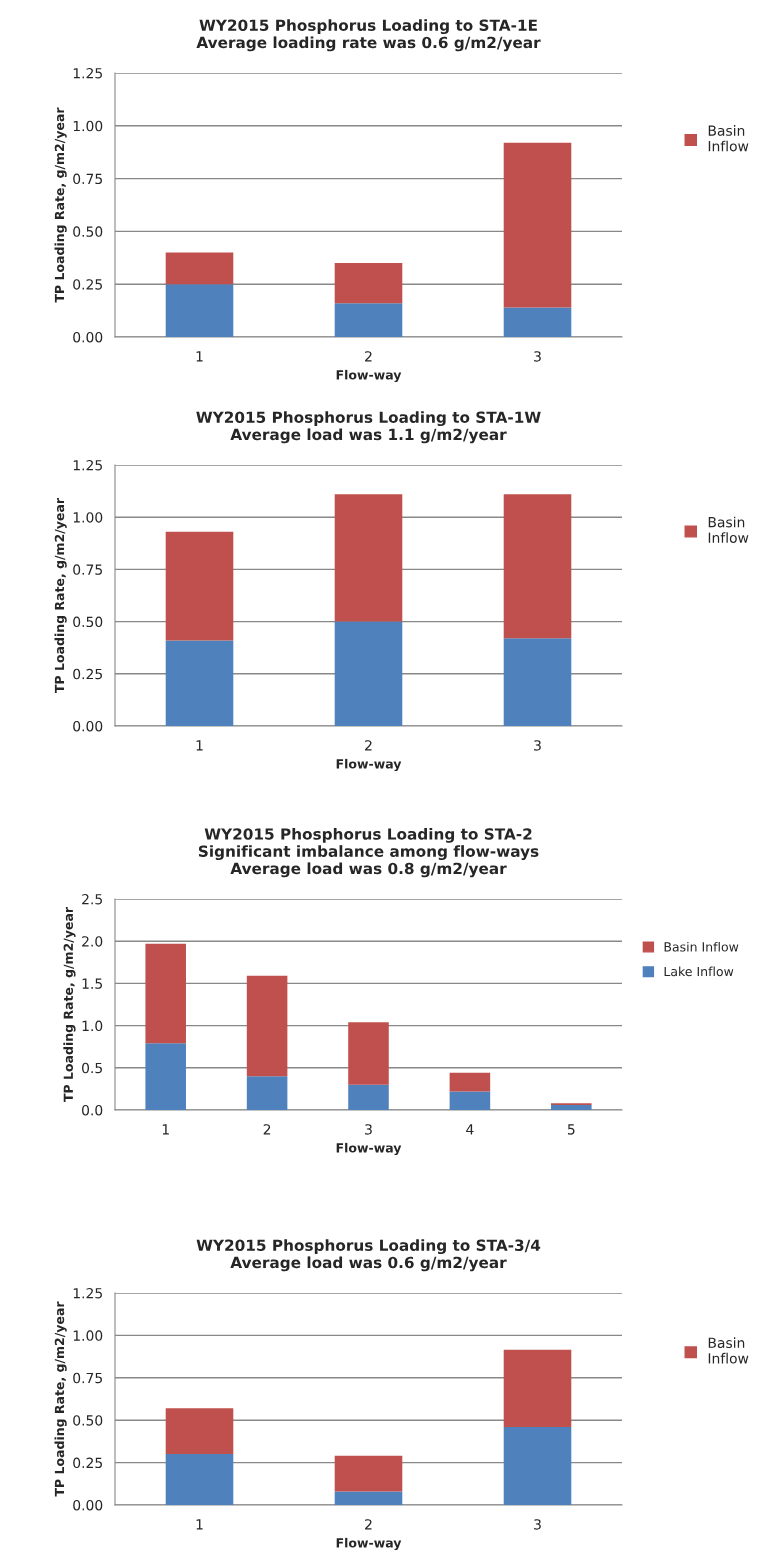  Describe the element at coordinates (368, 35) in the screenshot. I see `chart-title: WY2015 Phosphorus Loading to STA-1E Average loading rate was 0.6 g/m2/year` at that location.